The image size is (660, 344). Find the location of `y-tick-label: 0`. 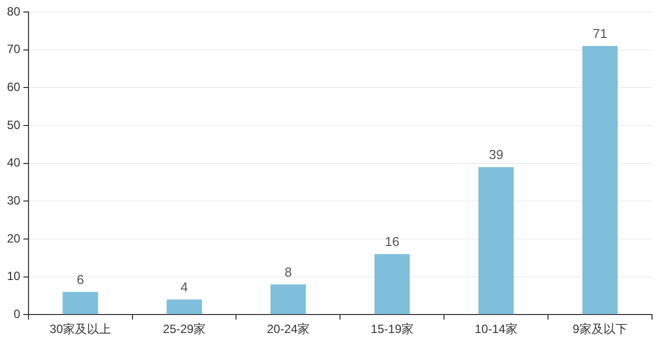

y-tick-label: 0 is located at coordinates (17, 313).